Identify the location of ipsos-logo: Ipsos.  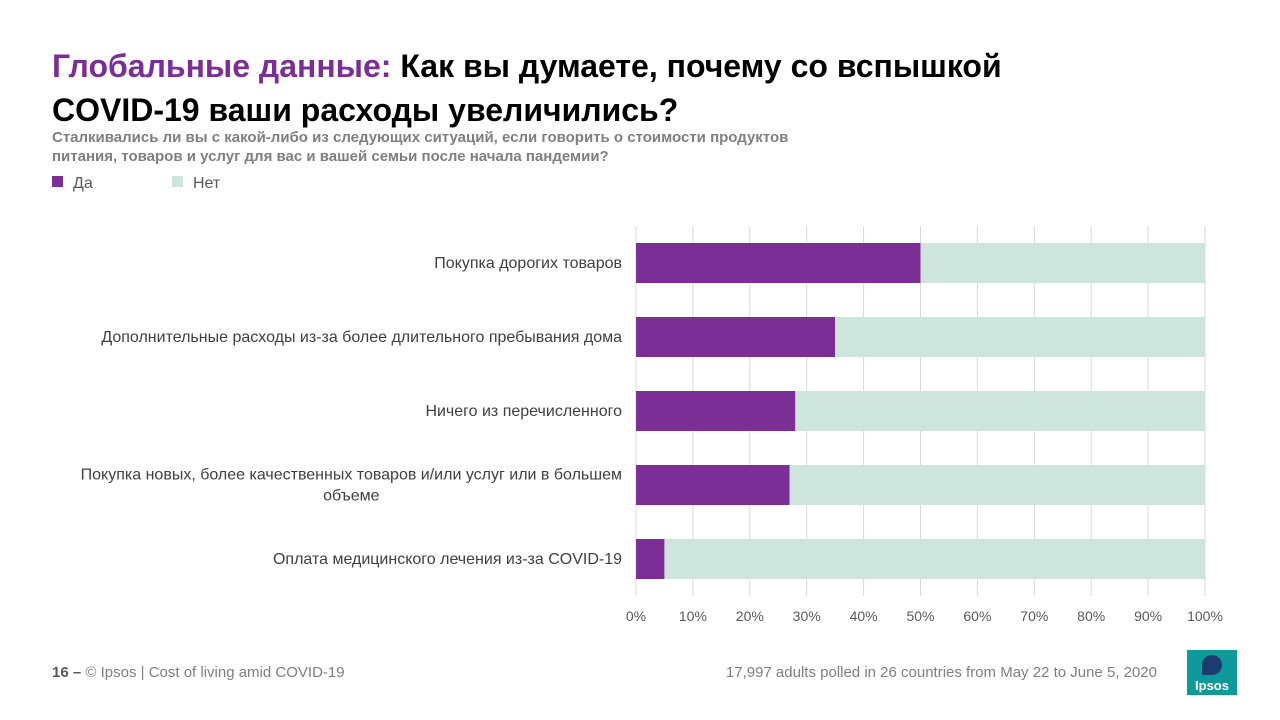
(1212, 672).